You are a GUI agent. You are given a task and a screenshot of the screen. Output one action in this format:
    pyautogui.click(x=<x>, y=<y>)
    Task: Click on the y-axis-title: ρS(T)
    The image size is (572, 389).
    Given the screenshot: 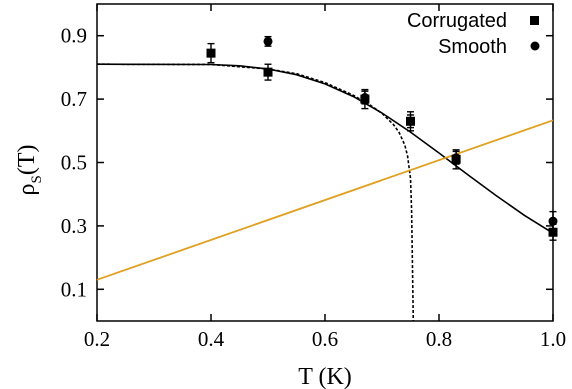 What is the action you would take?
    pyautogui.click(x=29, y=170)
    